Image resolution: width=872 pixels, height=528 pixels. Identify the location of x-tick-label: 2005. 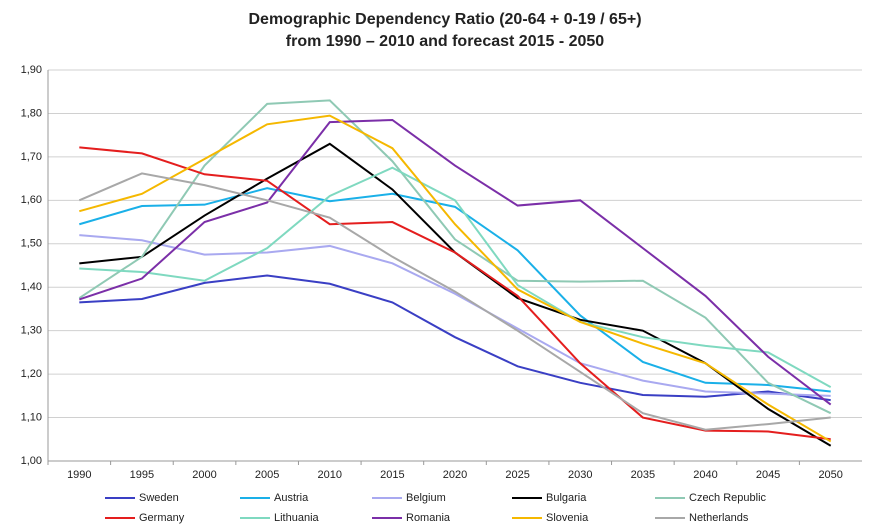
(267, 475).